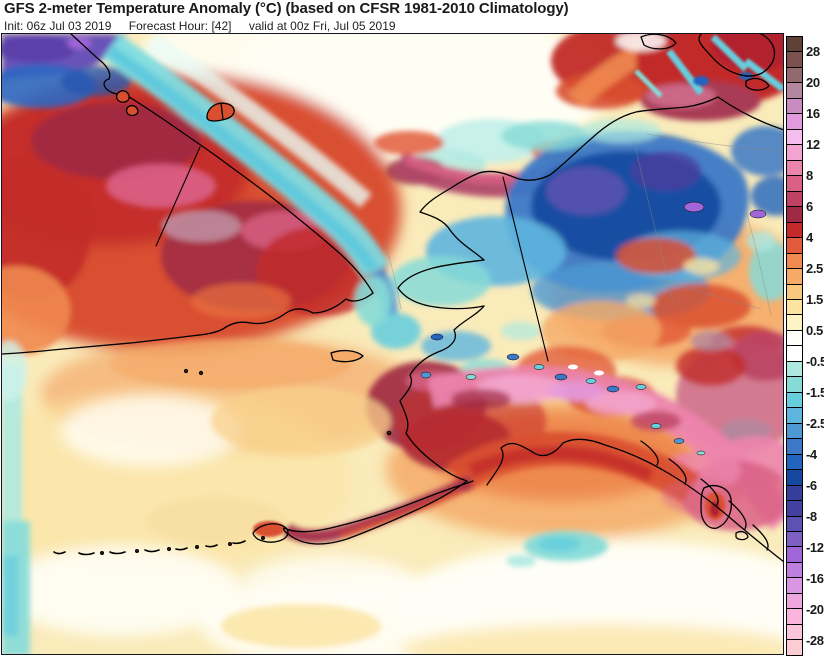  I want to click on colorbar-tick-label: 12, so click(813, 144).